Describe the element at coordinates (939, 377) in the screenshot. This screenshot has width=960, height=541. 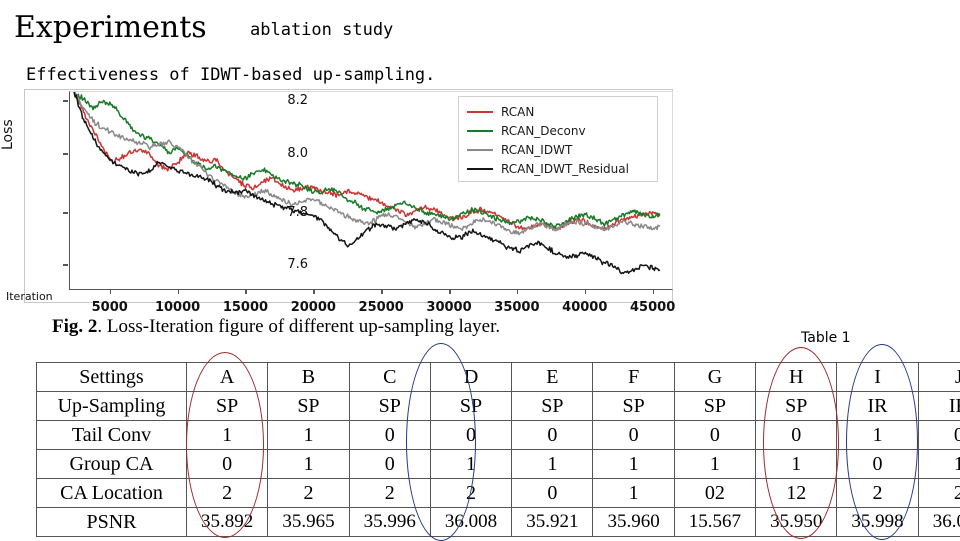
I see `table-cell-j: J` at that location.